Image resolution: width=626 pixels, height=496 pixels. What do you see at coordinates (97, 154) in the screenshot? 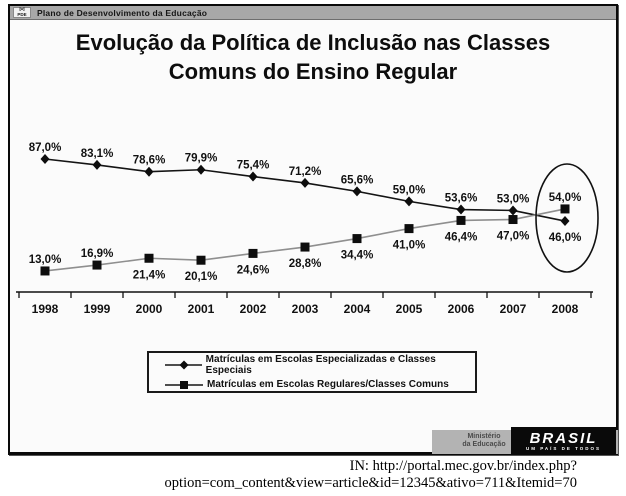
I see `data-label: 83,1%` at bounding box center [97, 154].